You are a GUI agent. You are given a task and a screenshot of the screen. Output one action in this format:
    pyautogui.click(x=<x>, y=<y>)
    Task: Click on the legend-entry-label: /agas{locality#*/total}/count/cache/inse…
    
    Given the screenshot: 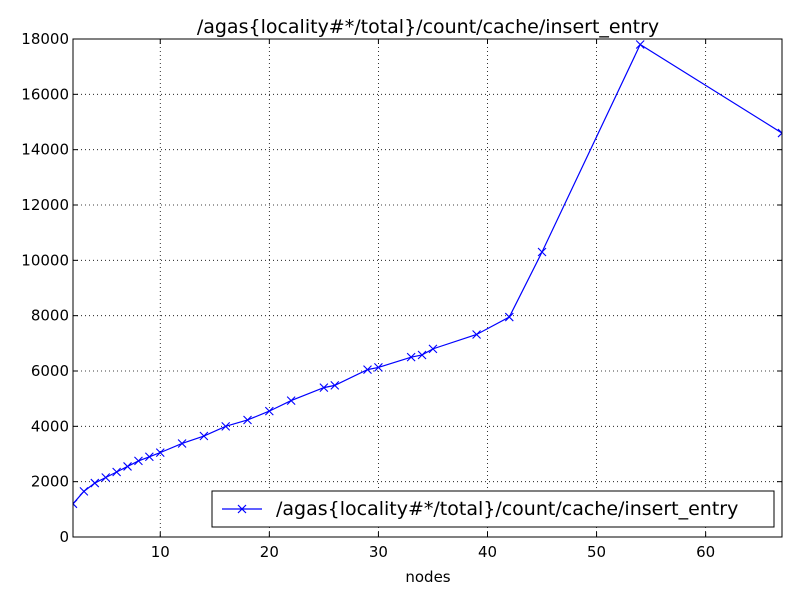 What is the action you would take?
    pyautogui.click(x=507, y=509)
    